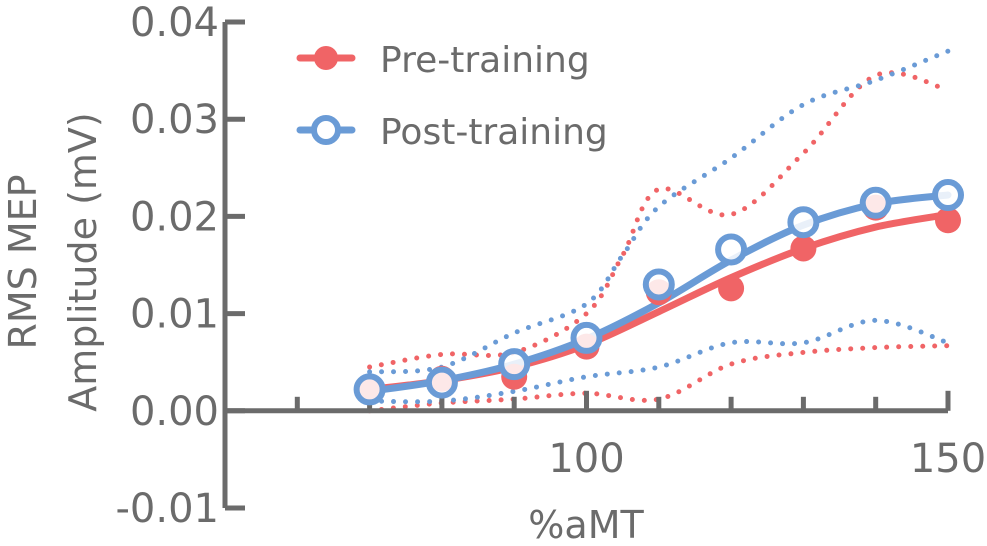 The image size is (987, 546). I want to click on band-lower-post-training, so click(659, 361).